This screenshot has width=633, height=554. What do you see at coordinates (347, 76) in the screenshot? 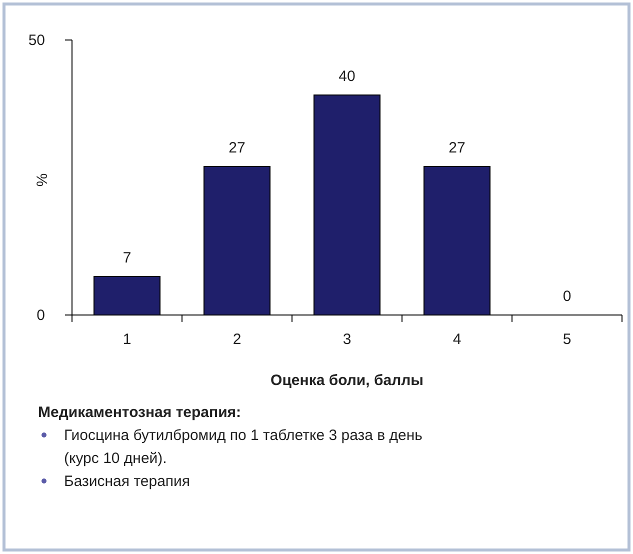
I see `data-label: 40` at bounding box center [347, 76].